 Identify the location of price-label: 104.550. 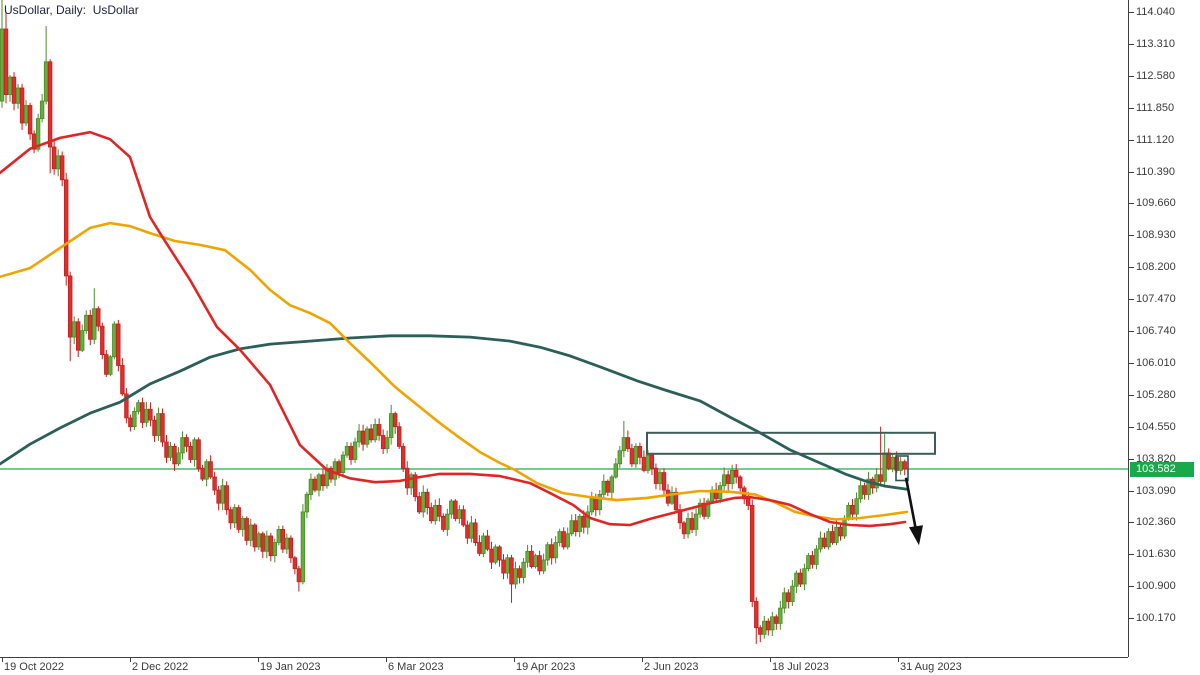
(1156, 426).